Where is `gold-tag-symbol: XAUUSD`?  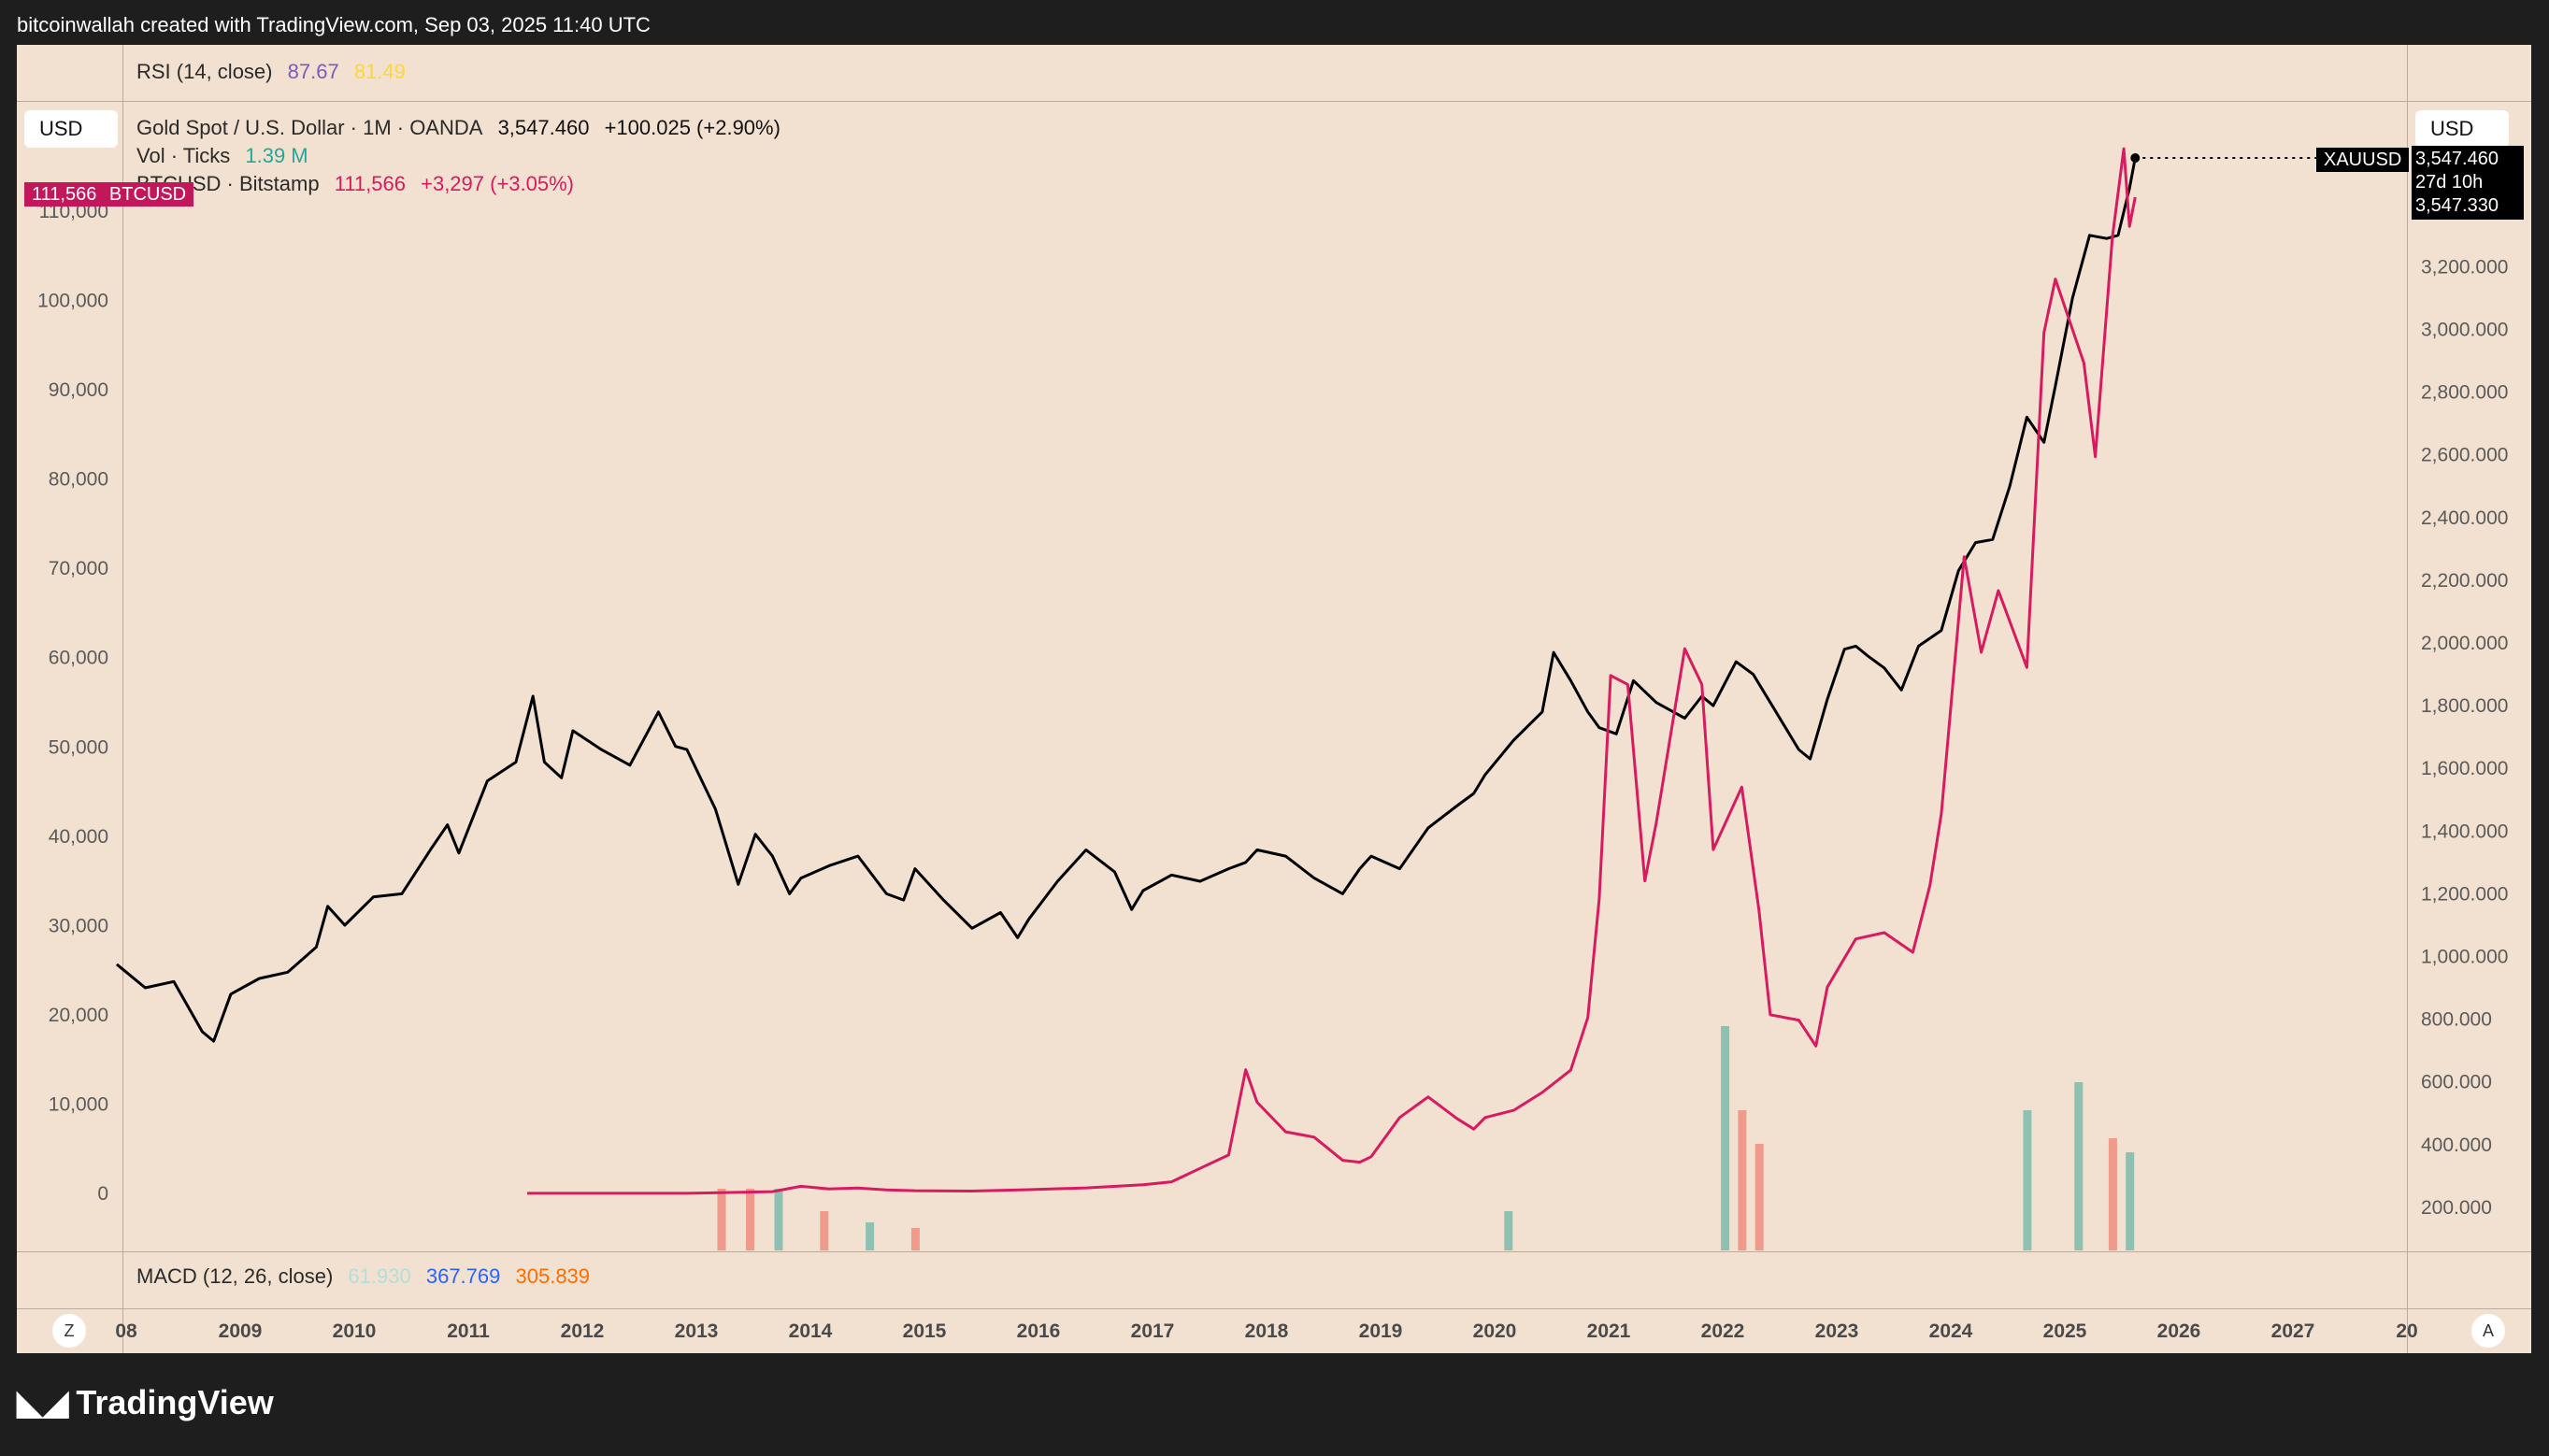
gold-tag-symbol: XAUUSD is located at coordinates (2363, 160).